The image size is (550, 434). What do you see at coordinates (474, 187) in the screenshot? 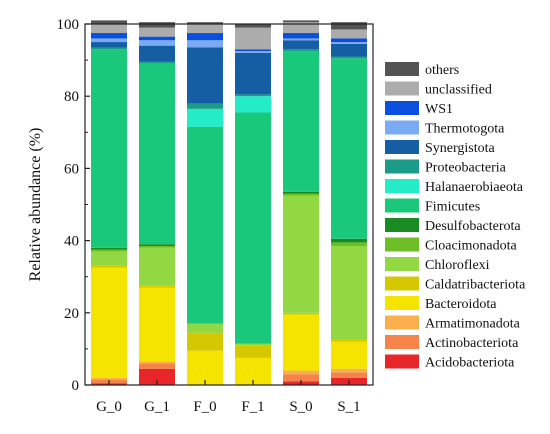
I see `legend-label: Halanaerobiaeota` at bounding box center [474, 187].